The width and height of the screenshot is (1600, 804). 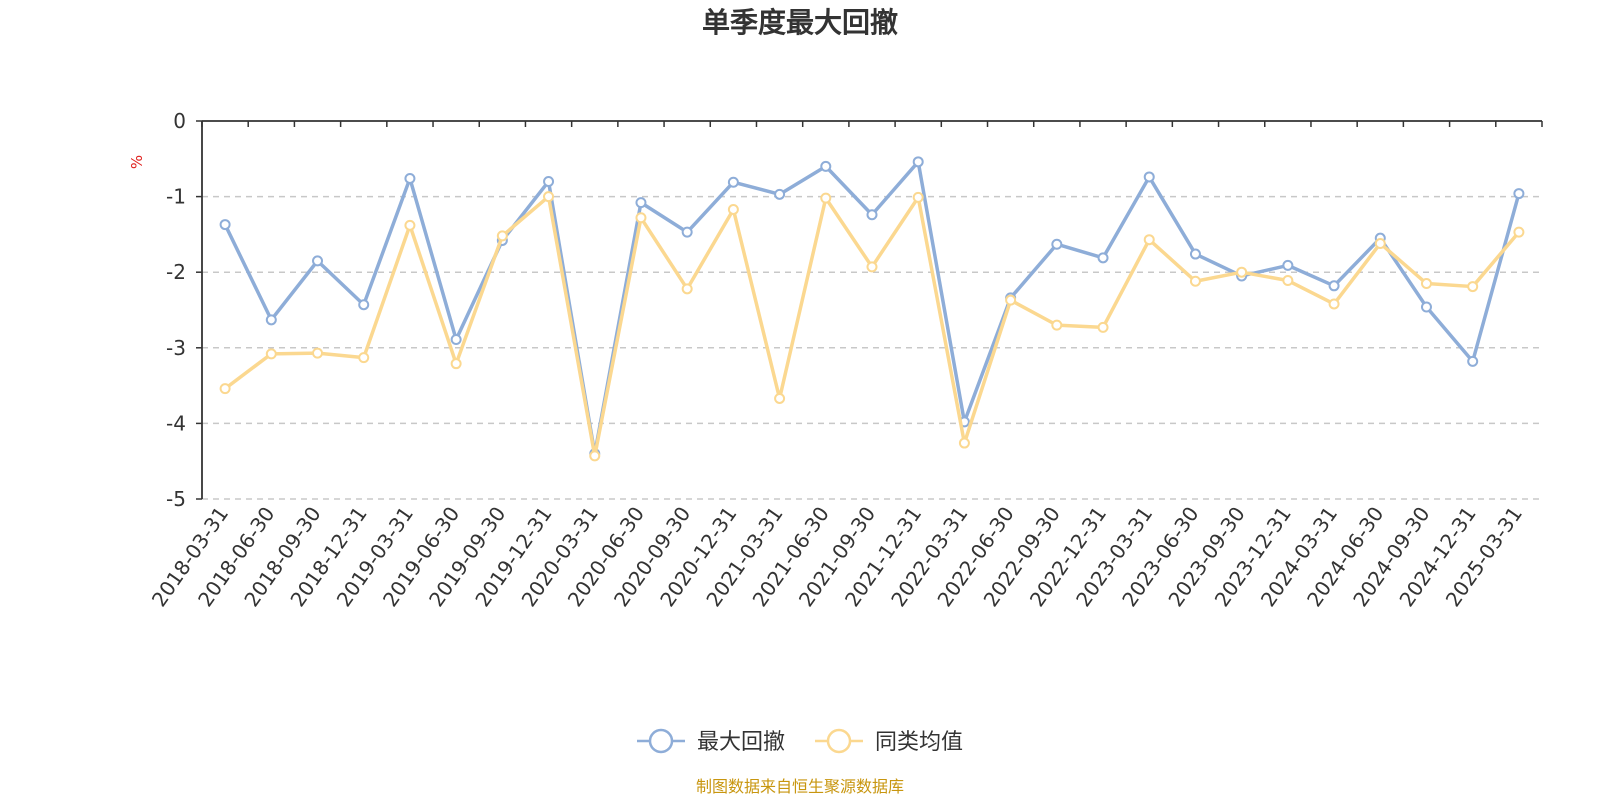 I want to click on chart-title: 单季度最大回撤, so click(x=800, y=22).